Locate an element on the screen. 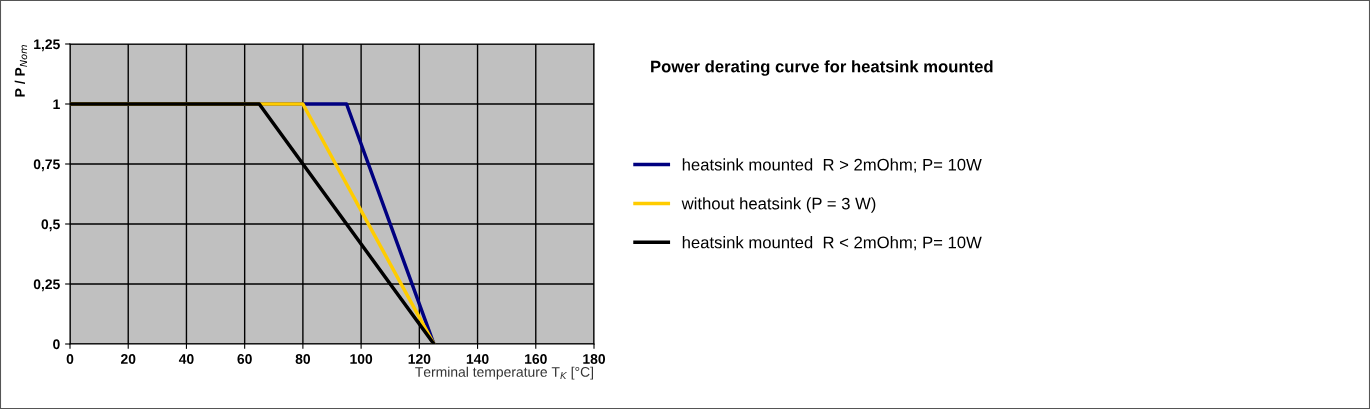 The image size is (1370, 409). x-tick-label: 40 is located at coordinates (186, 359).